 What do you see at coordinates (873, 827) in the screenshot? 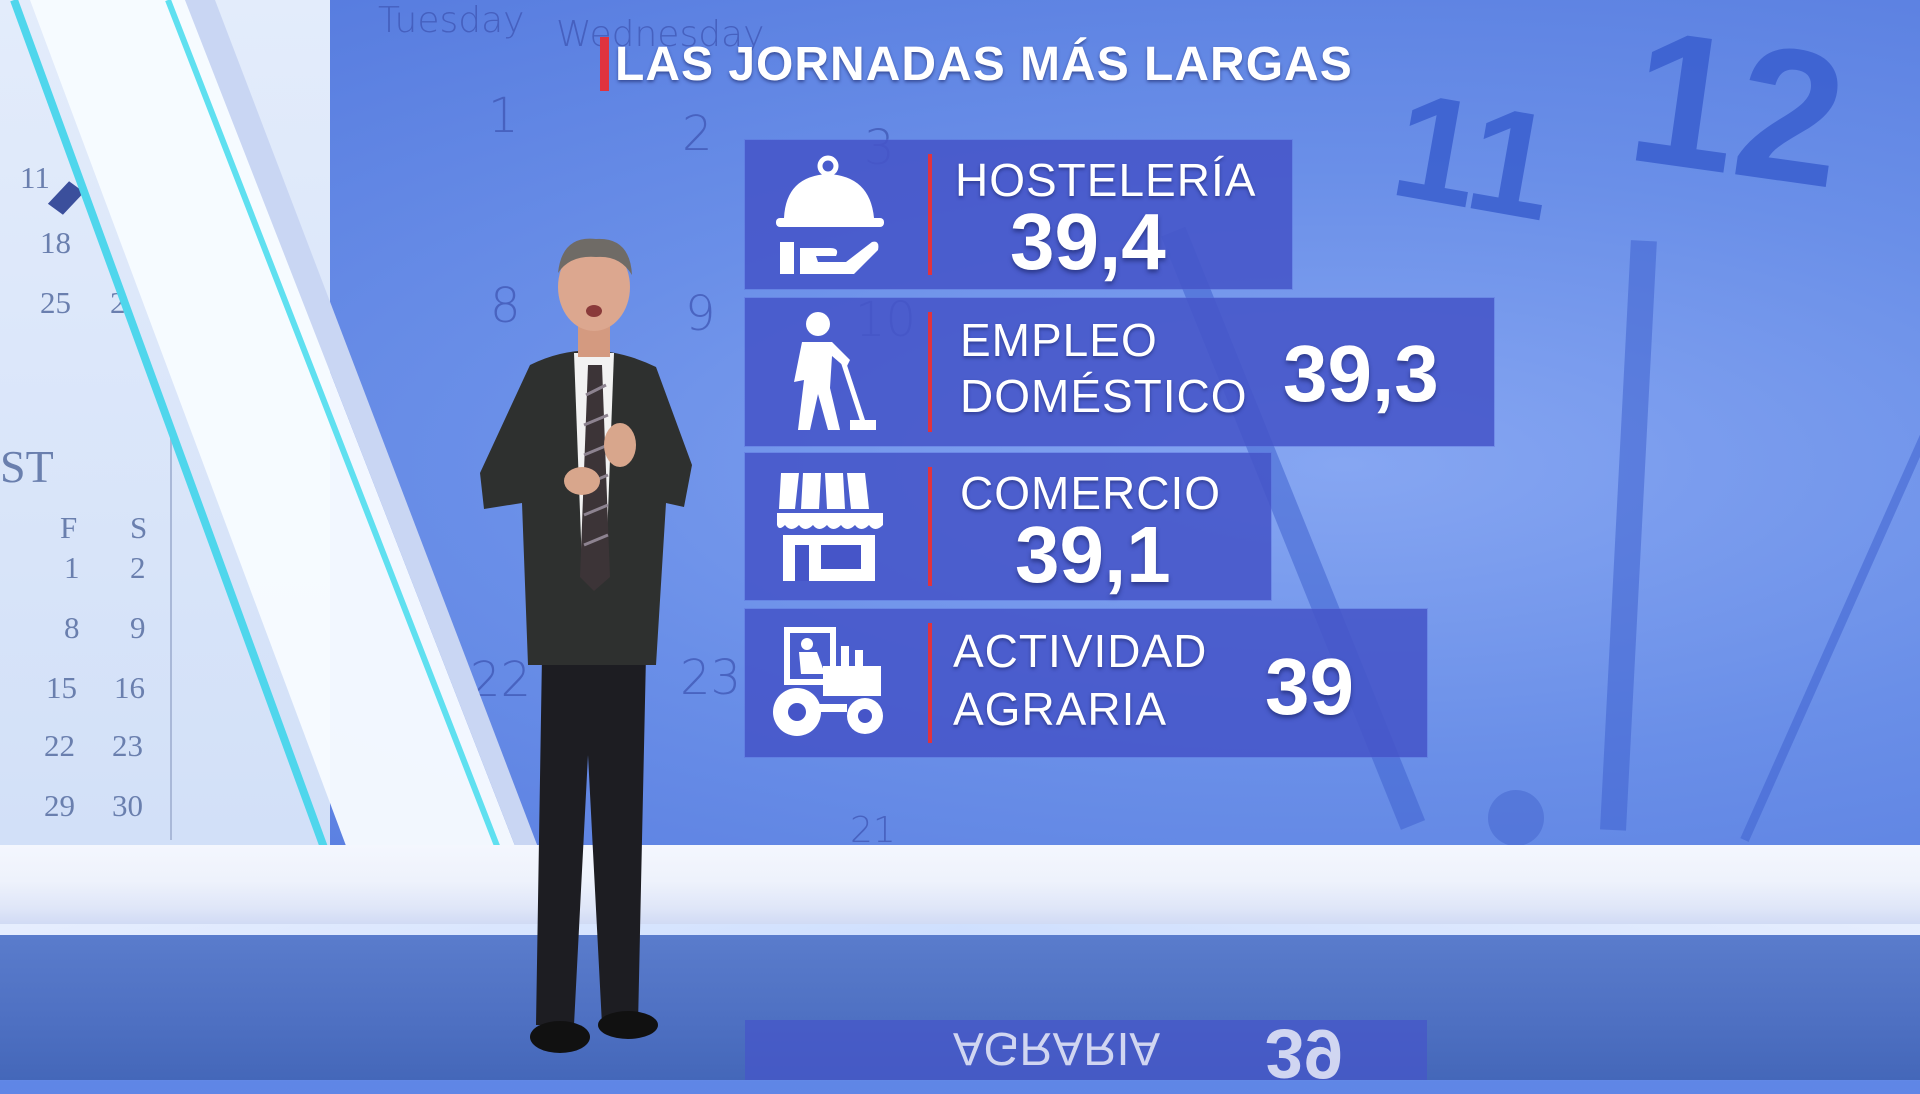
I see `calendar-number: 21` at bounding box center [873, 827].